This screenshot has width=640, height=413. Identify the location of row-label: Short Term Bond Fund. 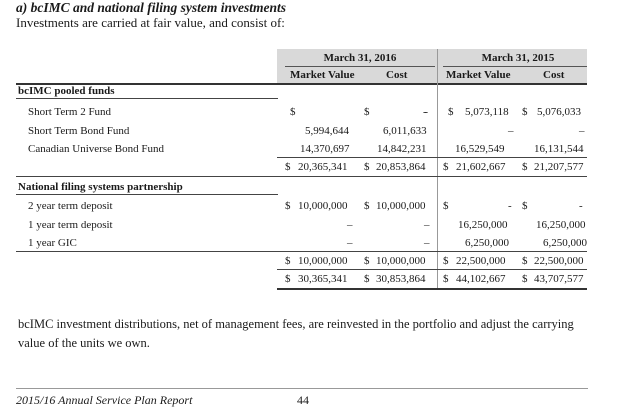
(79, 131).